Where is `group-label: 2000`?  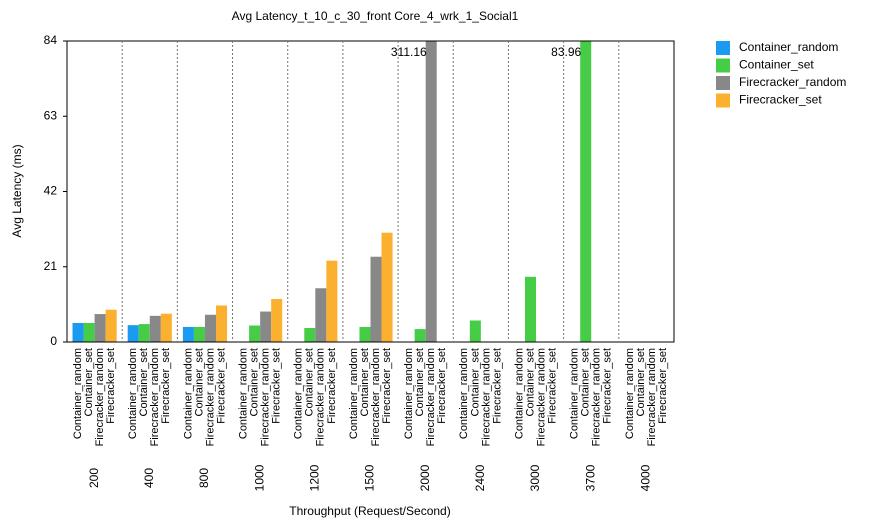 group-label: 2000 is located at coordinates (425, 477).